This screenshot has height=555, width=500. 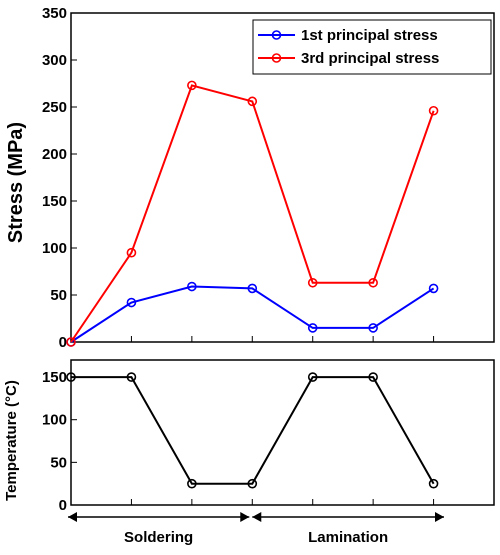 I want to click on legend-box, so click(x=372, y=47).